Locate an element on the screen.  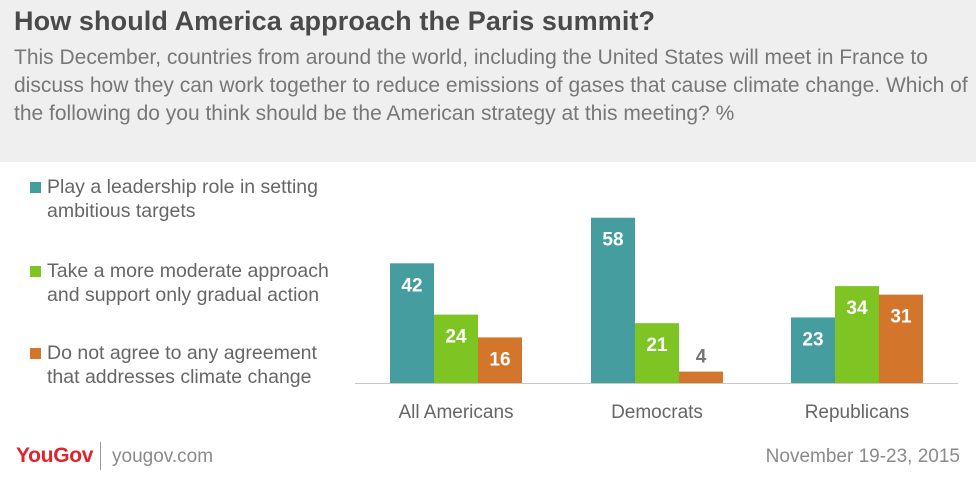
yougov-logo: YouGov is located at coordinates (55, 455).